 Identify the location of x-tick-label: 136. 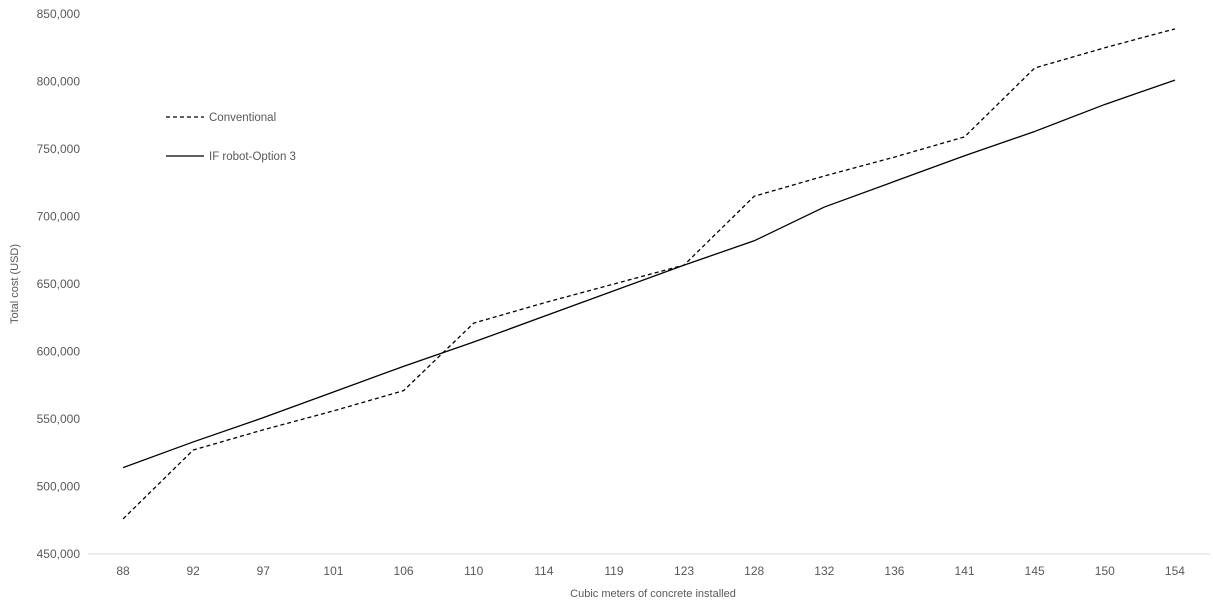
(894, 571).